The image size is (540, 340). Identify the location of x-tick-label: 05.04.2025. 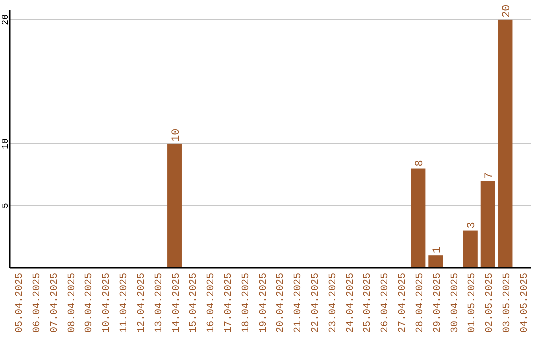
(20, 303).